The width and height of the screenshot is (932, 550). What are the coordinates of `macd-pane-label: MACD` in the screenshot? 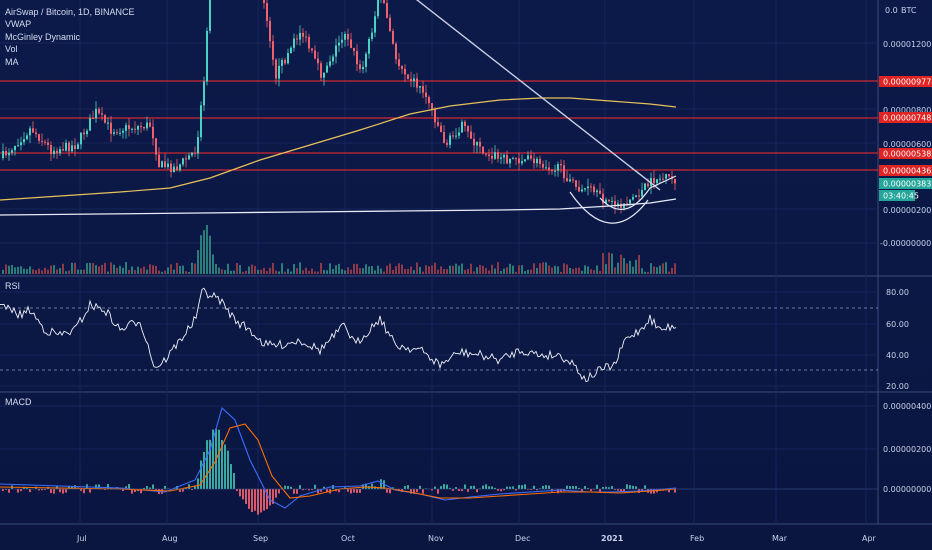 It's located at (18, 402).